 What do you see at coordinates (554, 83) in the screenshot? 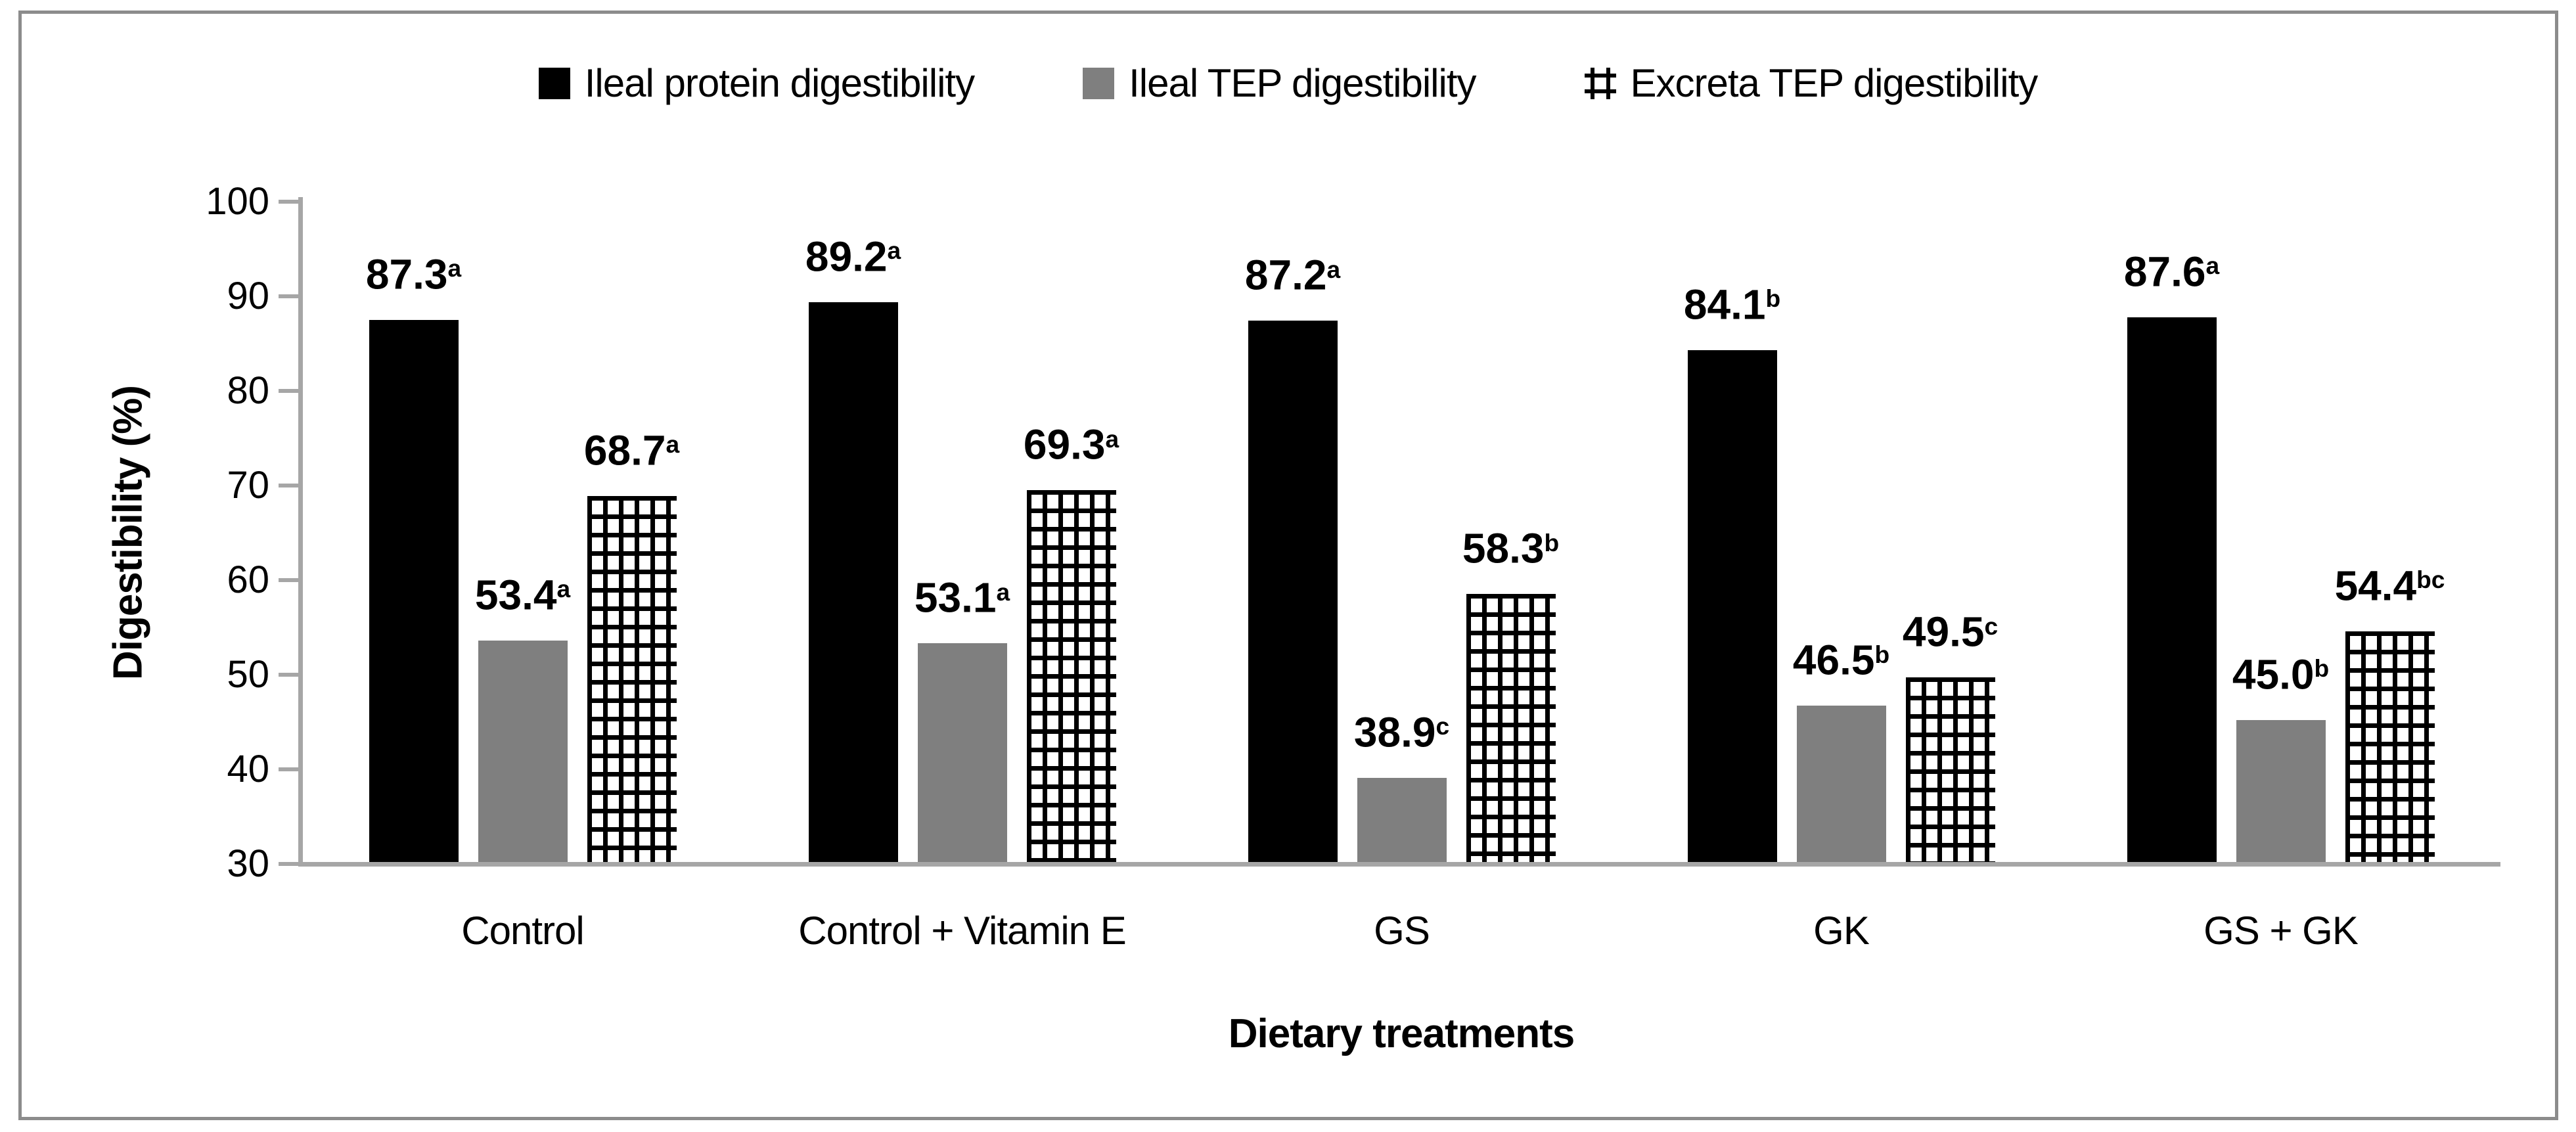
I see `legend-swatch-black` at bounding box center [554, 83].